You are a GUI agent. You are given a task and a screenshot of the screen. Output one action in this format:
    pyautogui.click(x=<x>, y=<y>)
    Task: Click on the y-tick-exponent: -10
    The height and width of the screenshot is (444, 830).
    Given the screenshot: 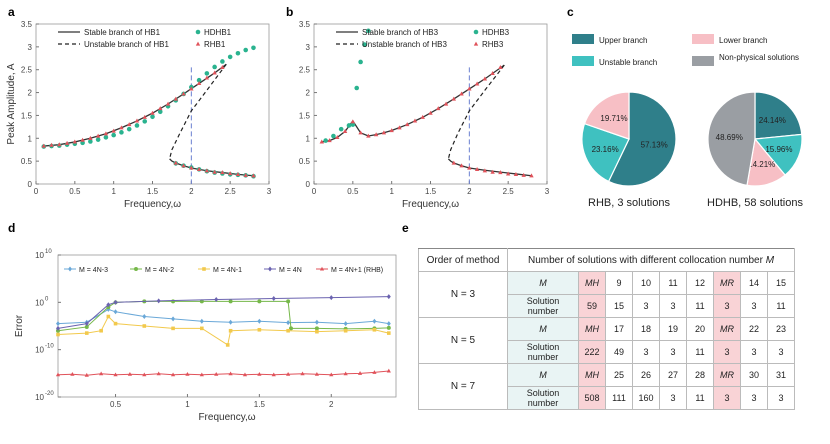 What is the action you would take?
    pyautogui.click(x=49, y=347)
    